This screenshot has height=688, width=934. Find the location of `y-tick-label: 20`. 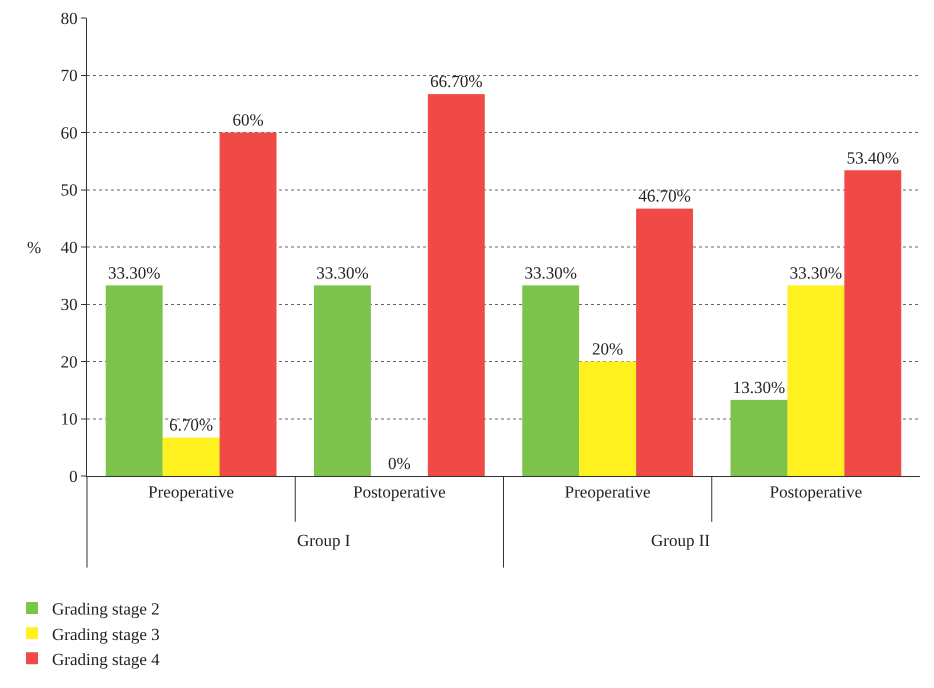

y-tick-label: 20 is located at coordinates (69, 362).